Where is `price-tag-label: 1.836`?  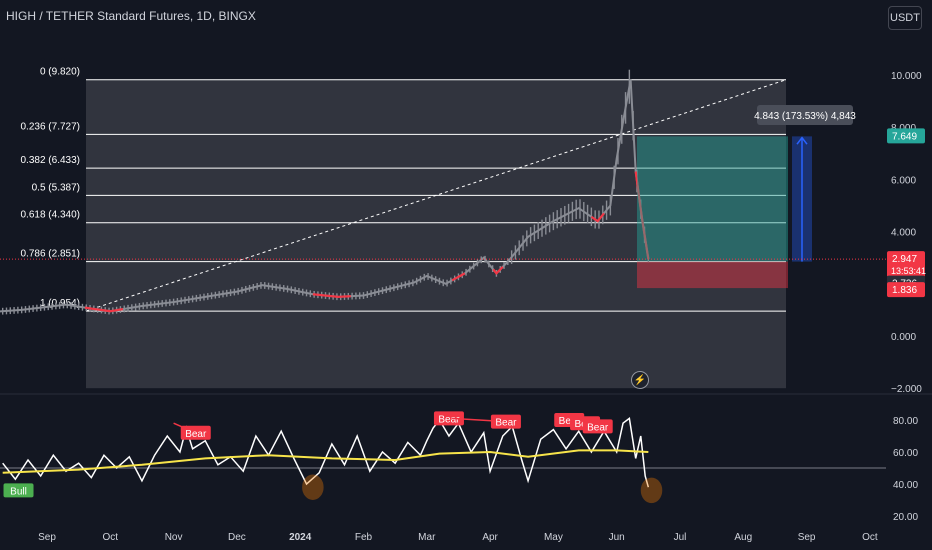
price-tag-label: 1.836 is located at coordinates (904, 290).